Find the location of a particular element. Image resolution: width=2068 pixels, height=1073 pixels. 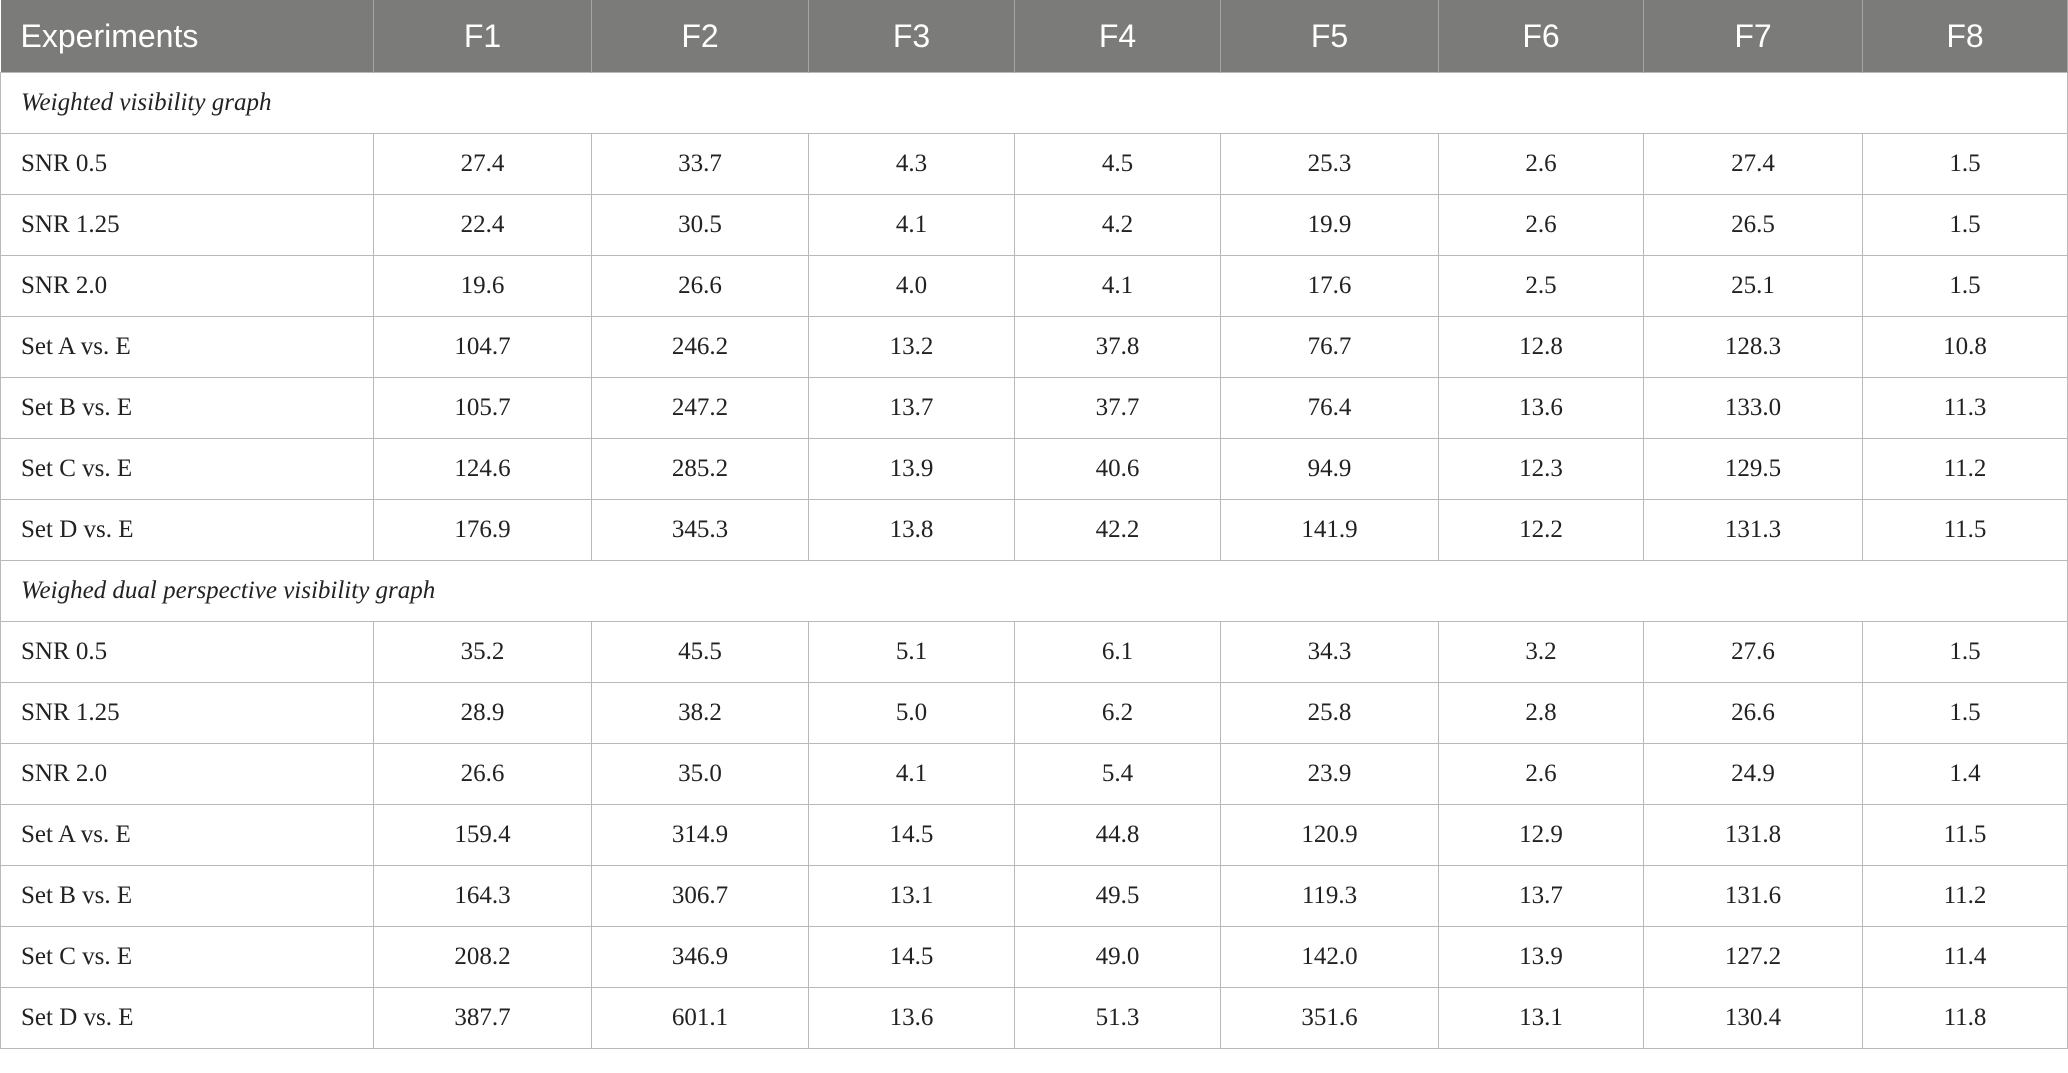

value-cell: 13.7 is located at coordinates (1541, 896).